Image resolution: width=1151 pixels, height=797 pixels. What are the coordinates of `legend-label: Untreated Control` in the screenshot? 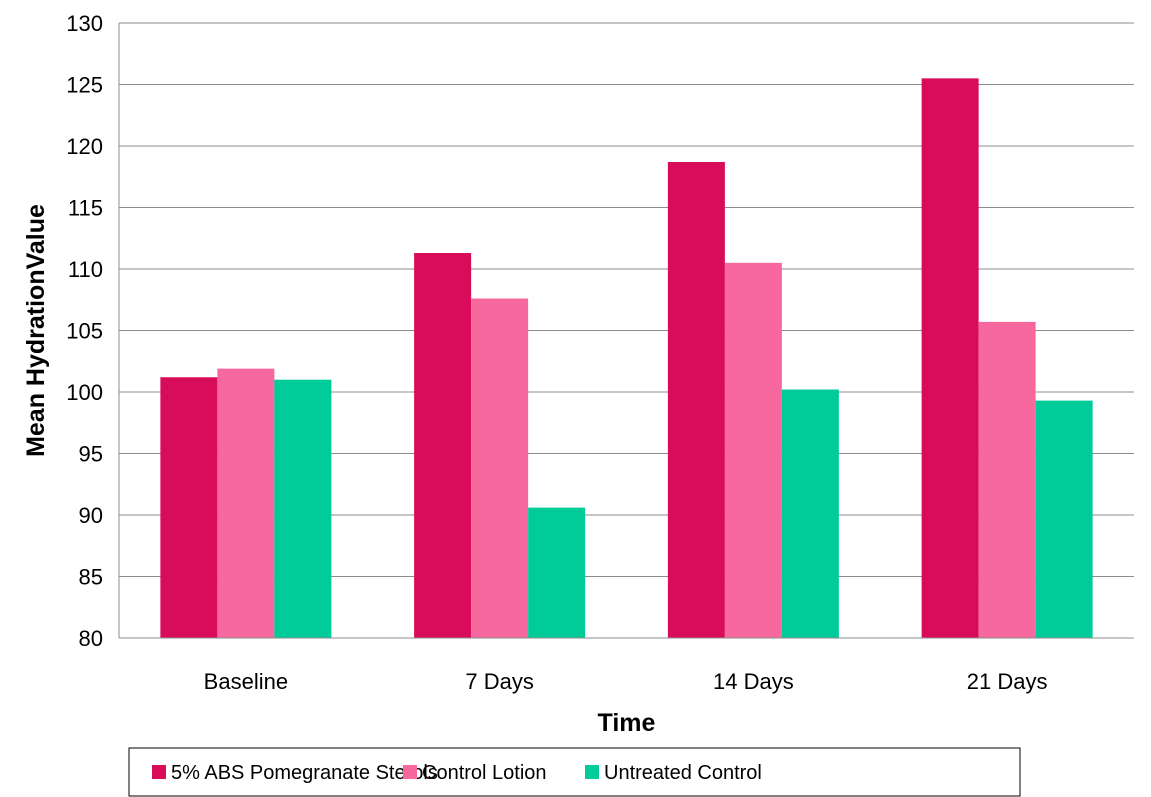 It's located at (683, 773).